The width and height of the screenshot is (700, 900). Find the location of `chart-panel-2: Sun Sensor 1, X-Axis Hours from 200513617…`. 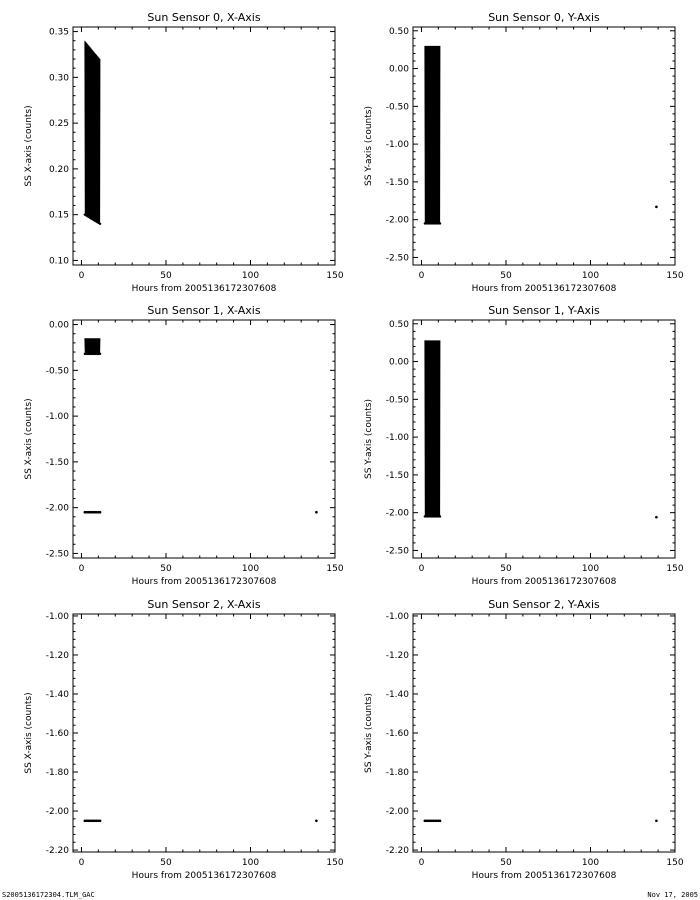

chart-panel-2: Sun Sensor 1, X-Axis Hours from 200513617… is located at coordinates (184, 445).